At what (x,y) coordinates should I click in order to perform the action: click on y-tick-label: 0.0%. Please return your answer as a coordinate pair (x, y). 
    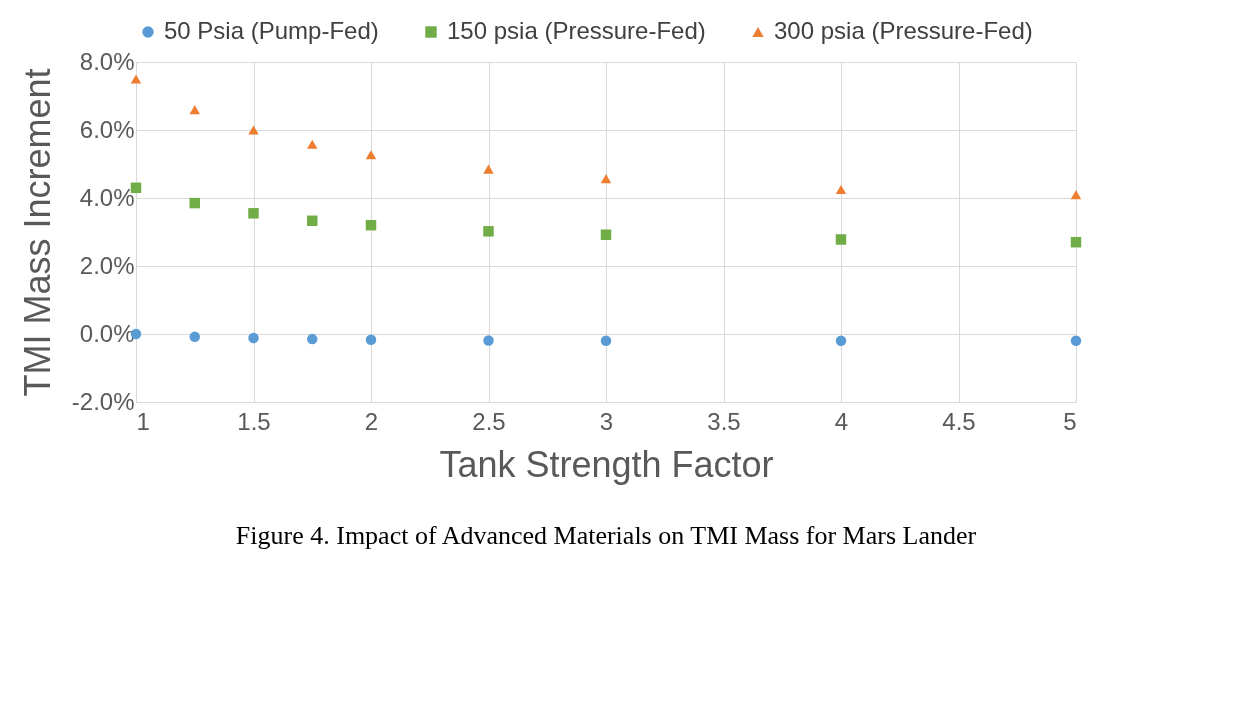
    Looking at the image, I should click on (107, 333).